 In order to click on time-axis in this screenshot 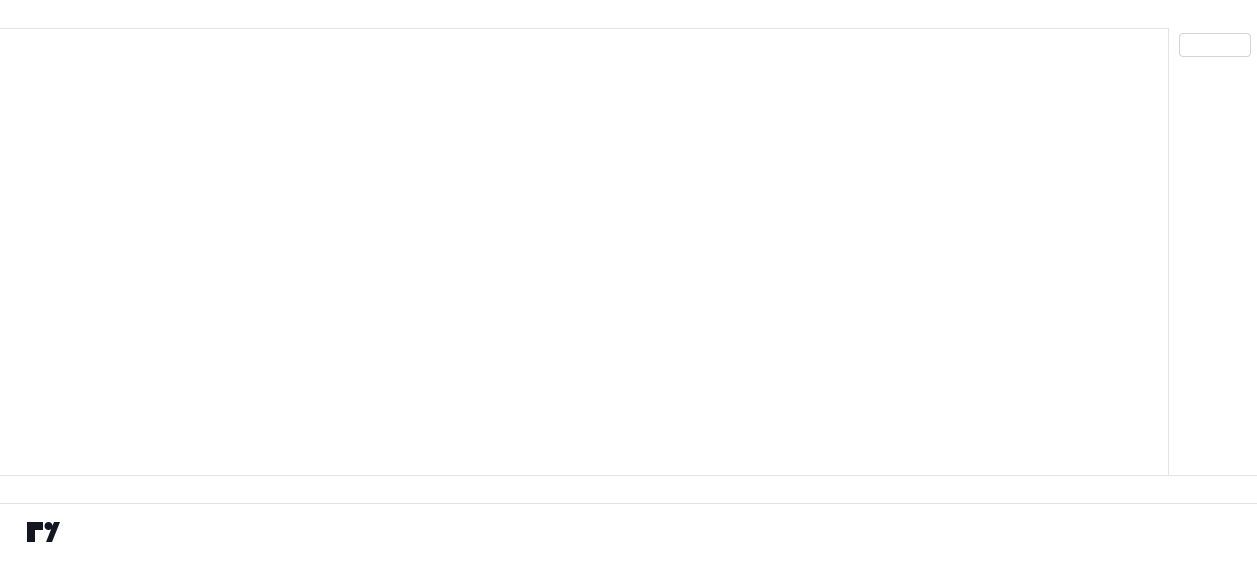, I will do `click(628, 489)`.